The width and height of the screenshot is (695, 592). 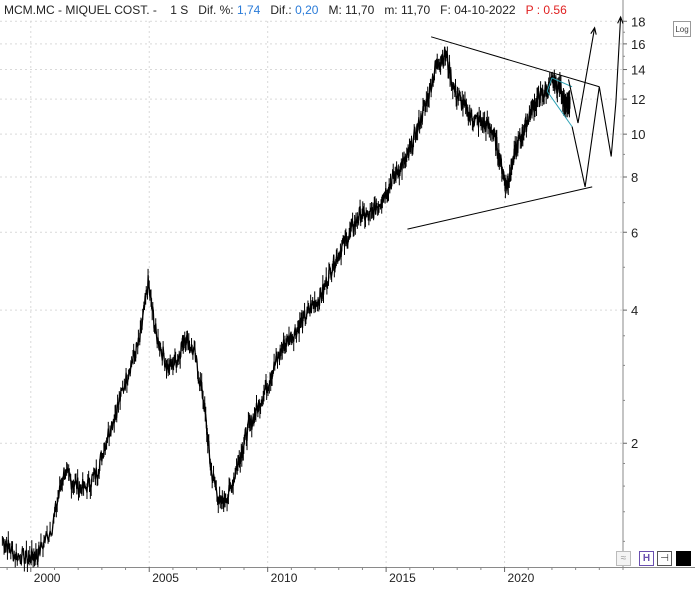 What do you see at coordinates (315, 576) in the screenshot?
I see `x-axis: 2000 2005 2010 2015 2020` at bounding box center [315, 576].